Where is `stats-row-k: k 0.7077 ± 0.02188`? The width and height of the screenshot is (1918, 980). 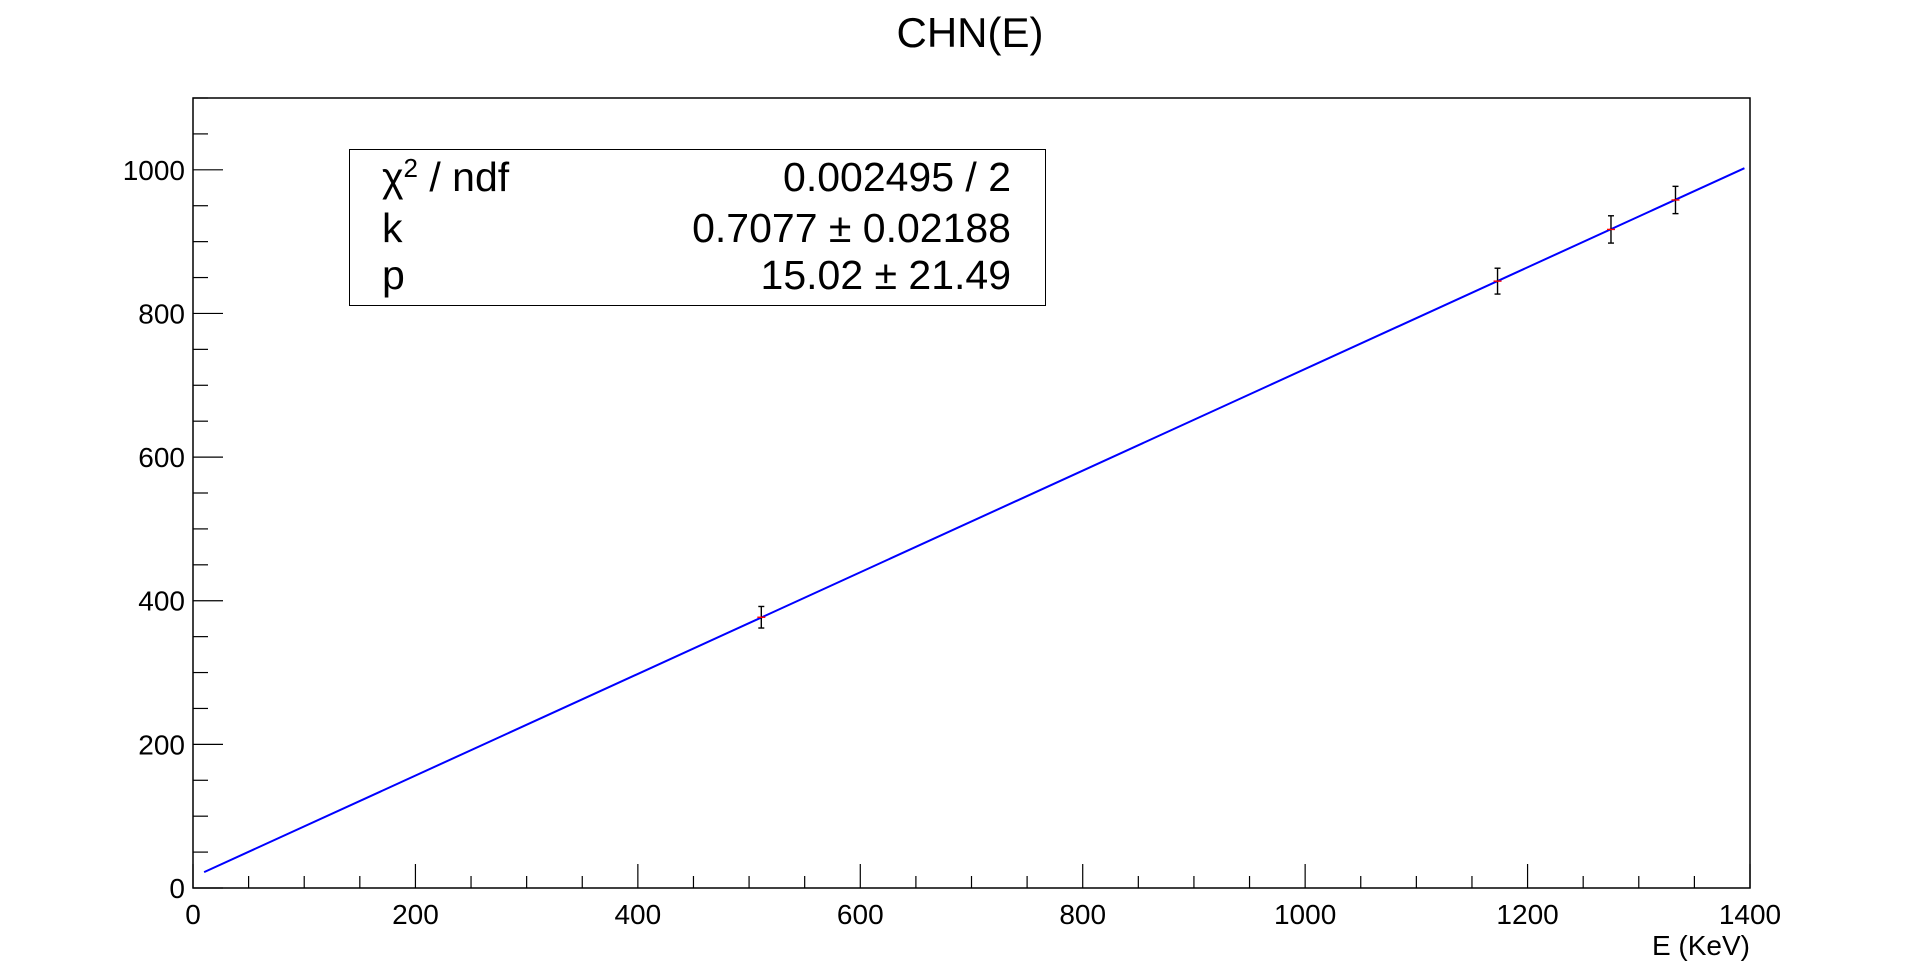
stats-row-k: k 0.7077 ± 0.02188 is located at coordinates (697, 228).